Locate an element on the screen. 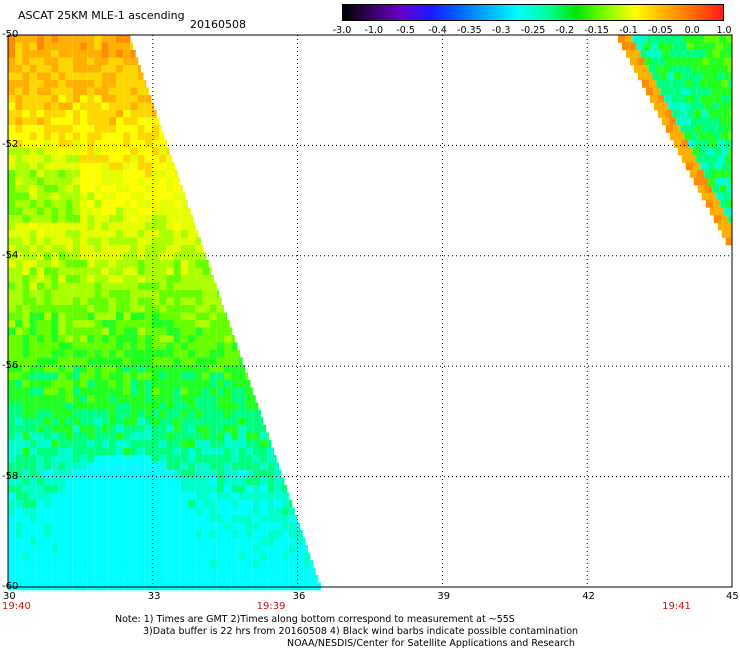 Image resolution: width=740 pixels, height=650 pixels. lon-tick-label: 45 is located at coordinates (732, 596).